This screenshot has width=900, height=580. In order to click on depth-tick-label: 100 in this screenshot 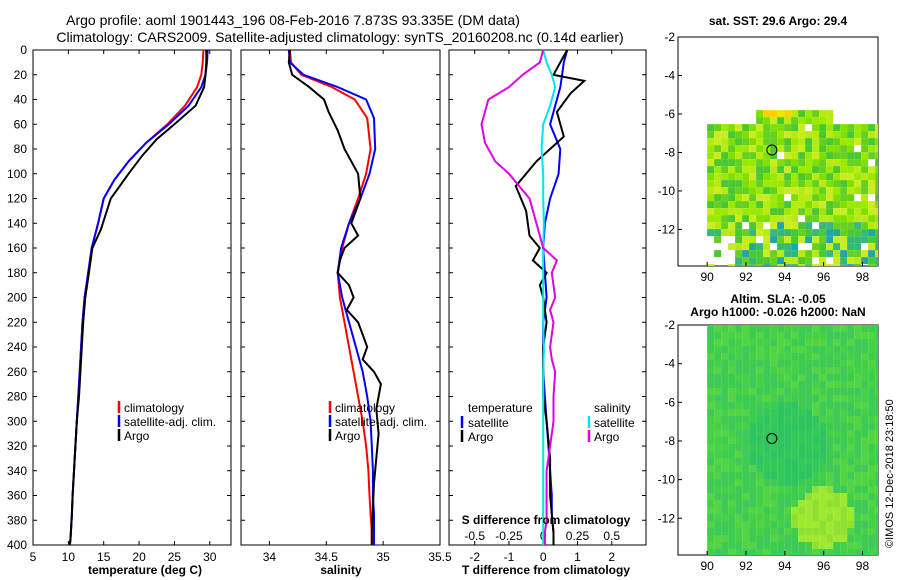, I will do `click(17, 174)`.